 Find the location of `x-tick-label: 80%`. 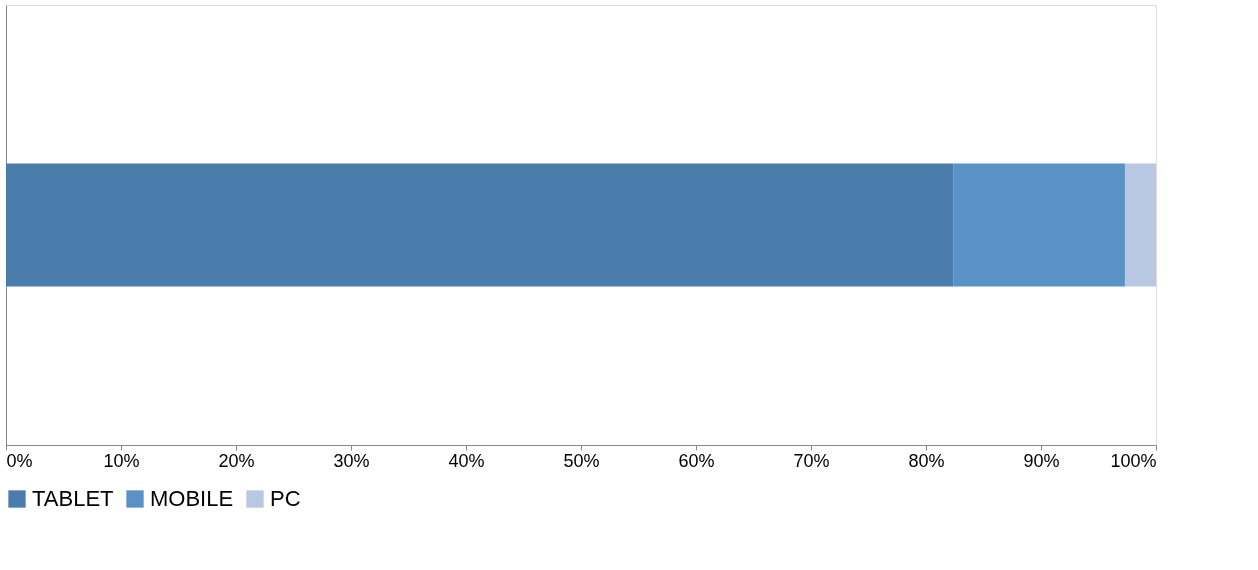

x-tick-label: 80% is located at coordinates (926, 460).